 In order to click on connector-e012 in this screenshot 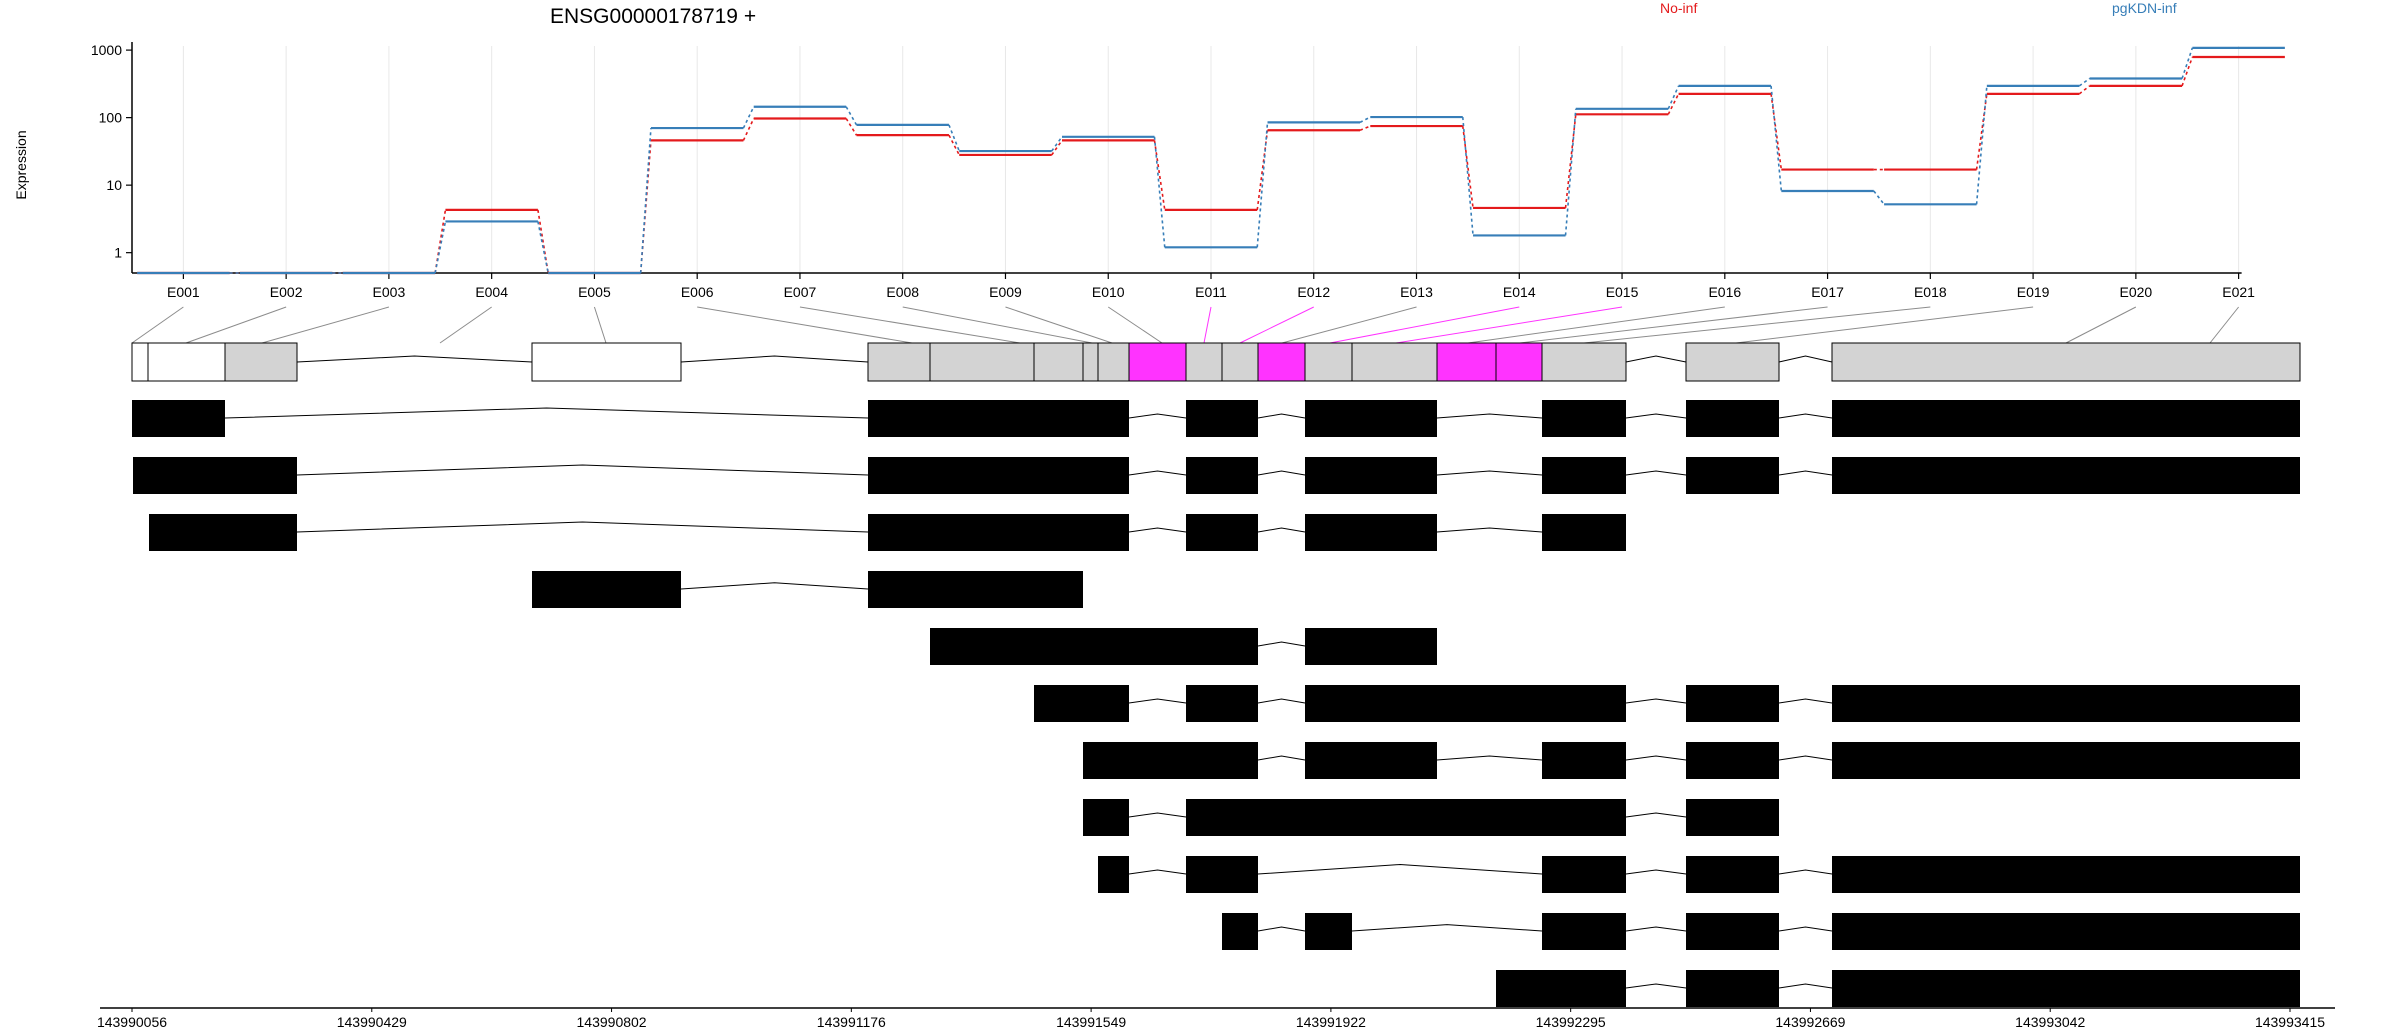, I will do `click(1276, 325)`.